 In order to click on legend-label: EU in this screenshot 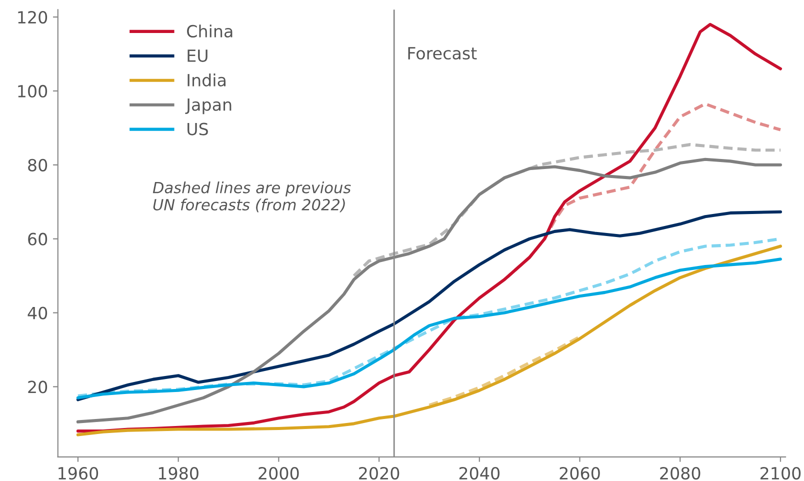, I will do `click(198, 56)`.